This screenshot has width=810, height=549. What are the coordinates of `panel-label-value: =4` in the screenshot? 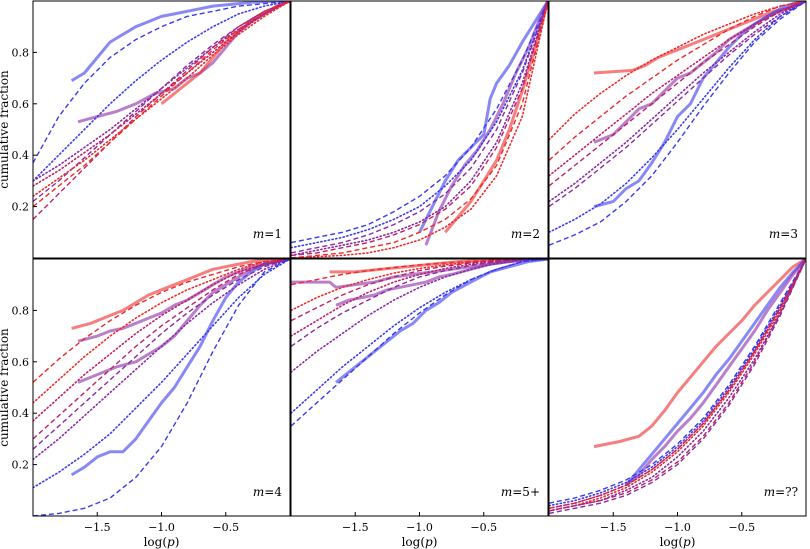 It's located at (273, 492).